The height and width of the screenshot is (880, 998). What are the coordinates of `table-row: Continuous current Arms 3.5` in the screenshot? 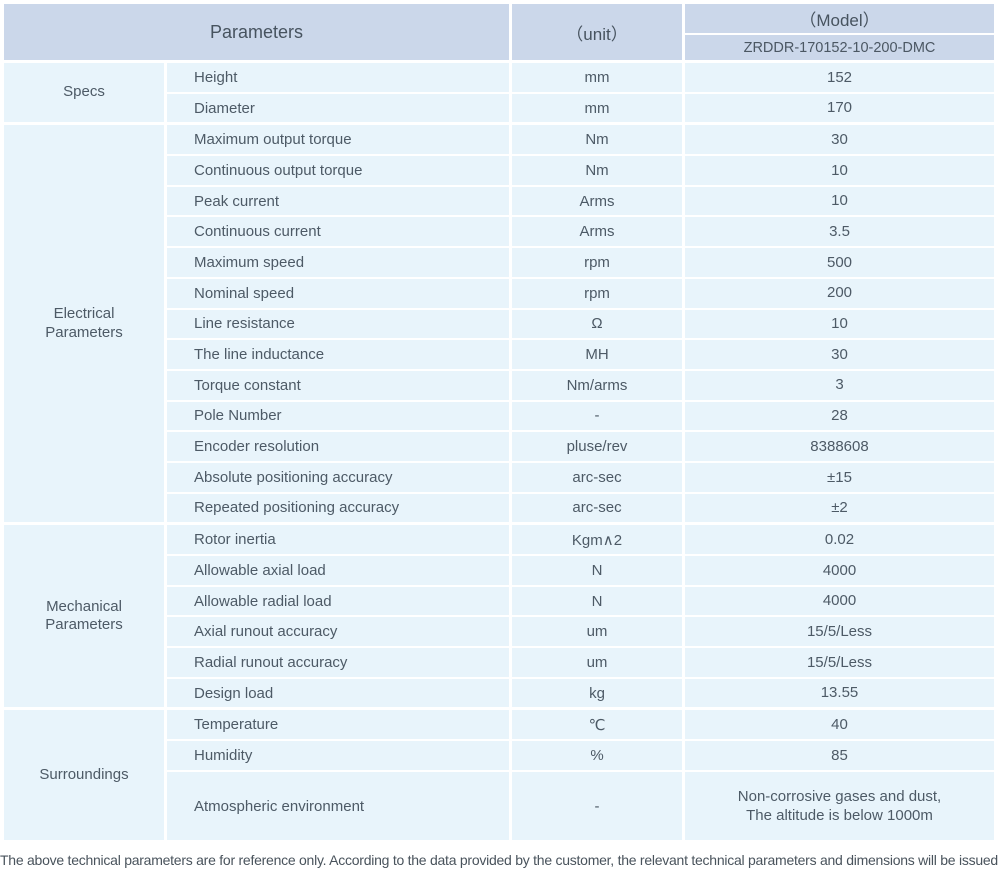 It's located at (580, 232).